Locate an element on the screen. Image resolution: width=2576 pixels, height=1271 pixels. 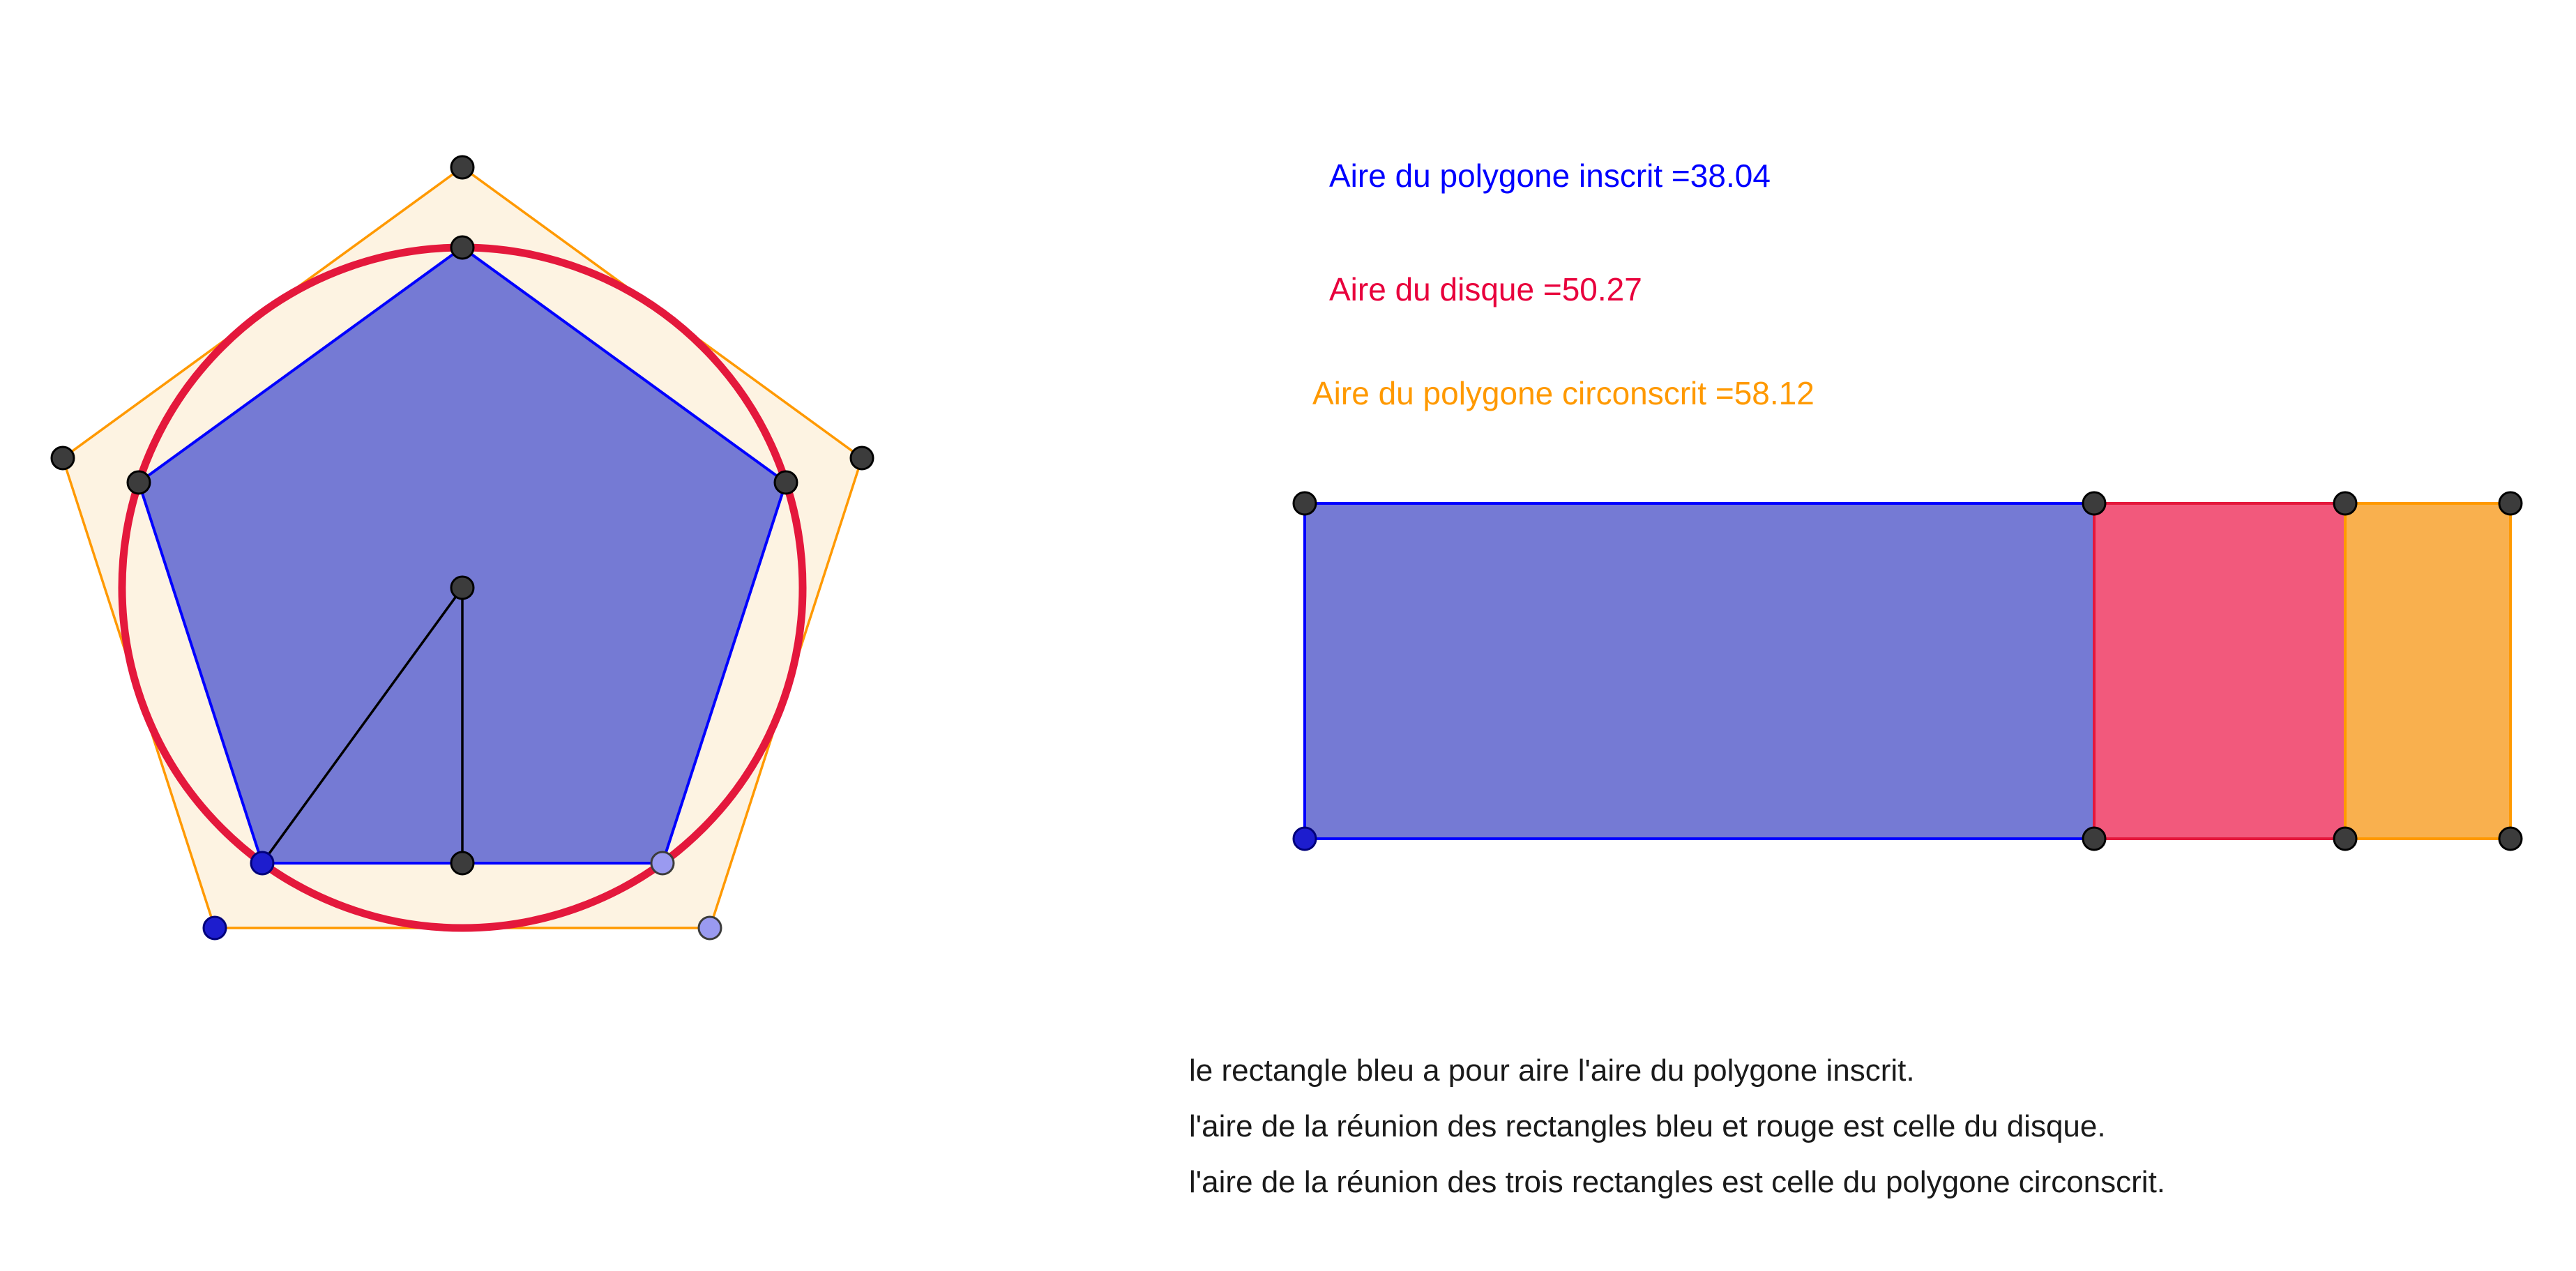
rectangle-figure is located at coordinates (1907, 671).